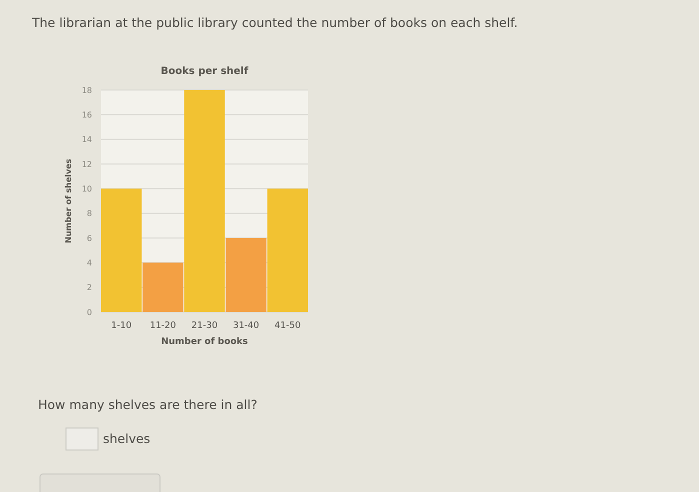 Image resolution: width=699 pixels, height=492 pixels. Describe the element at coordinates (87, 115) in the screenshot. I see `y-tick-label: 16` at that location.